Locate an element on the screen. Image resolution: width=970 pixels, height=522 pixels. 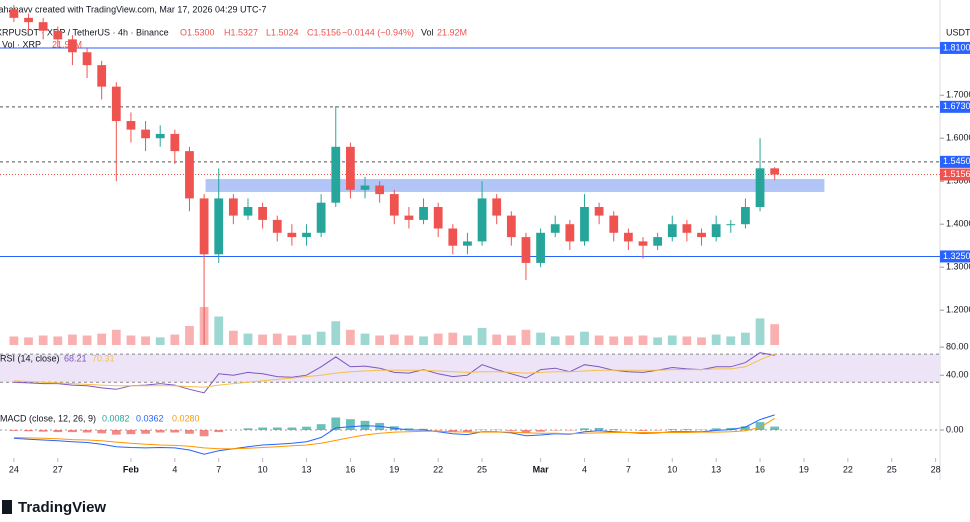
logo-text: TradingView is located at coordinates (62, 507).